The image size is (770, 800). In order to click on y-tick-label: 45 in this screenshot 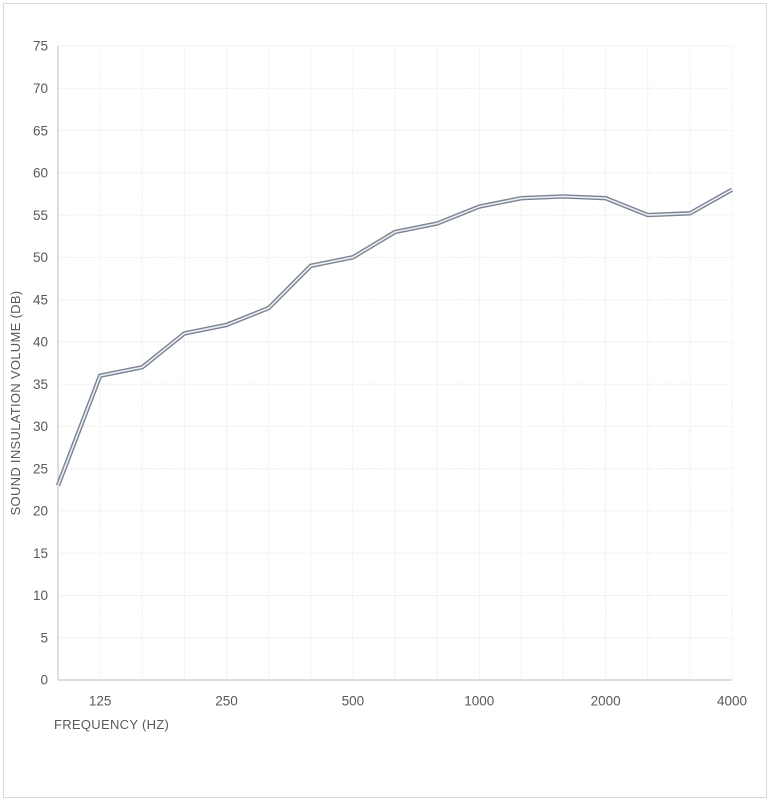, I will do `click(40, 299)`.